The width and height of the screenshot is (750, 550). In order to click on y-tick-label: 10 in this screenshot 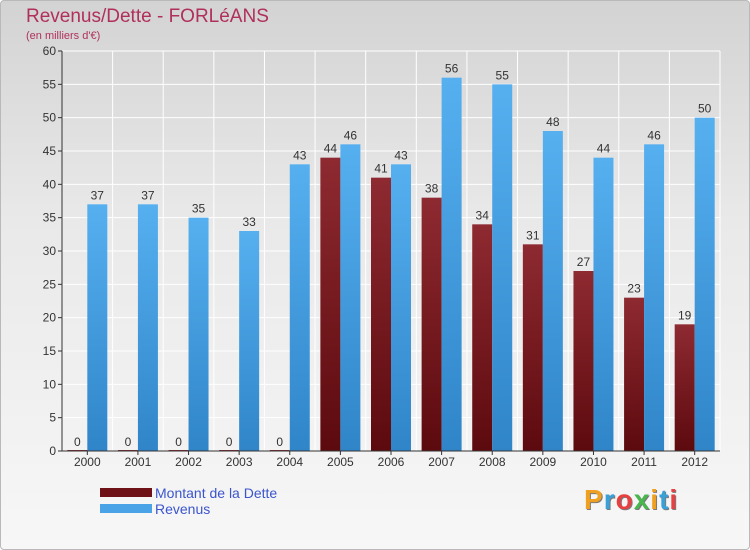, I will do `click(50, 384)`.